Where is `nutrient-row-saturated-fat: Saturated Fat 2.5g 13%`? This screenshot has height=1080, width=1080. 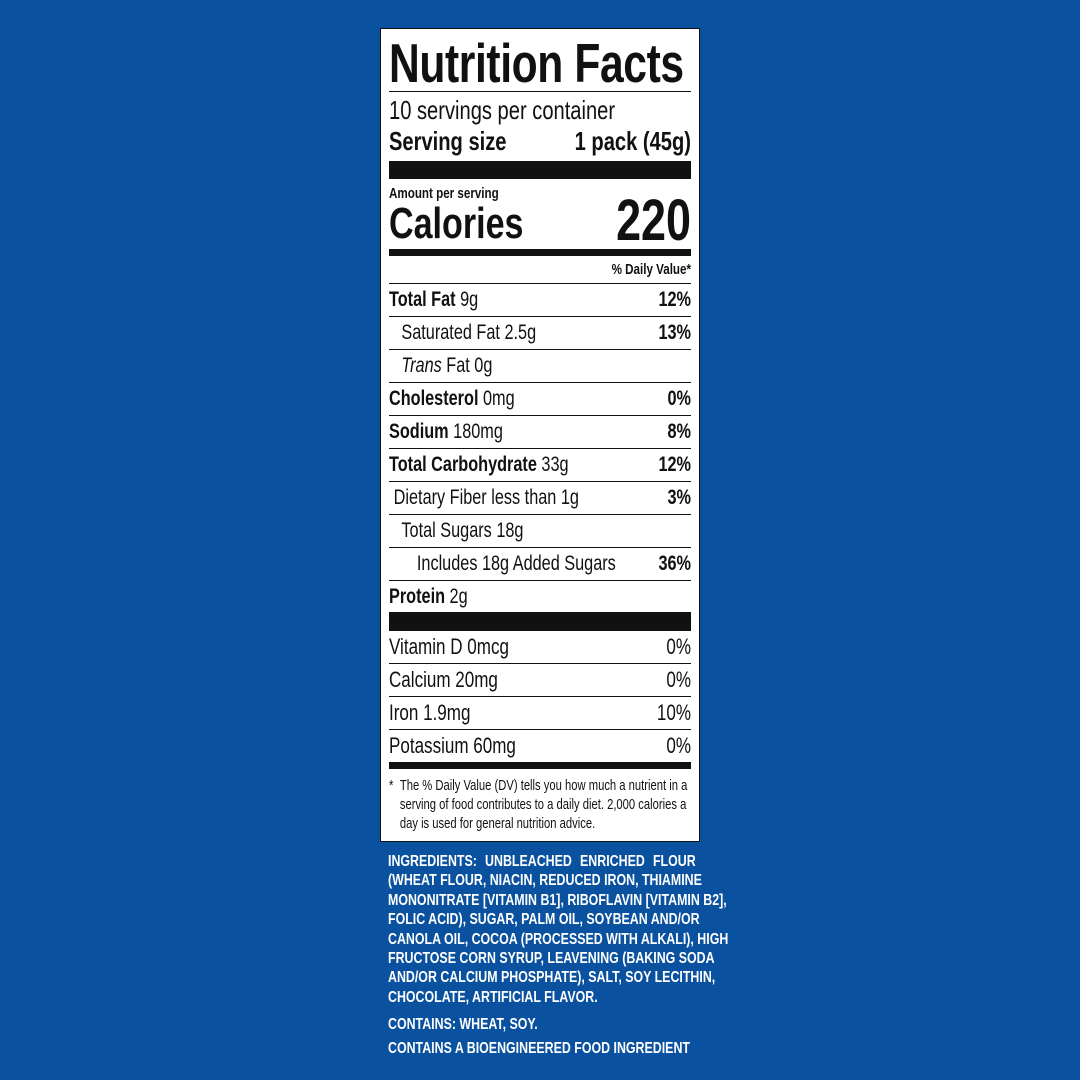 nutrient-row-saturated-fat: Saturated Fat 2.5g 13% is located at coordinates (540, 333).